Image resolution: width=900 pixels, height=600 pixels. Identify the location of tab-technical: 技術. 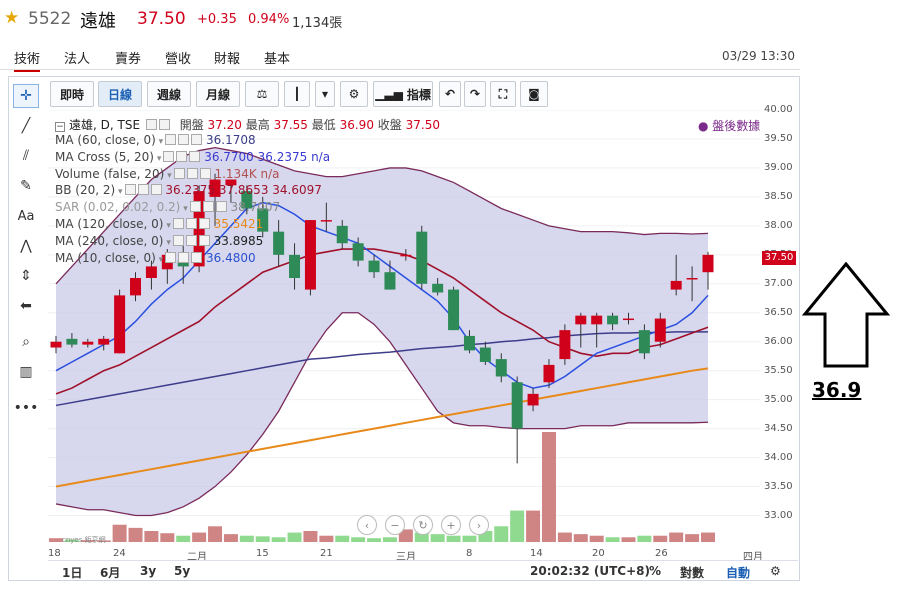
(27, 60).